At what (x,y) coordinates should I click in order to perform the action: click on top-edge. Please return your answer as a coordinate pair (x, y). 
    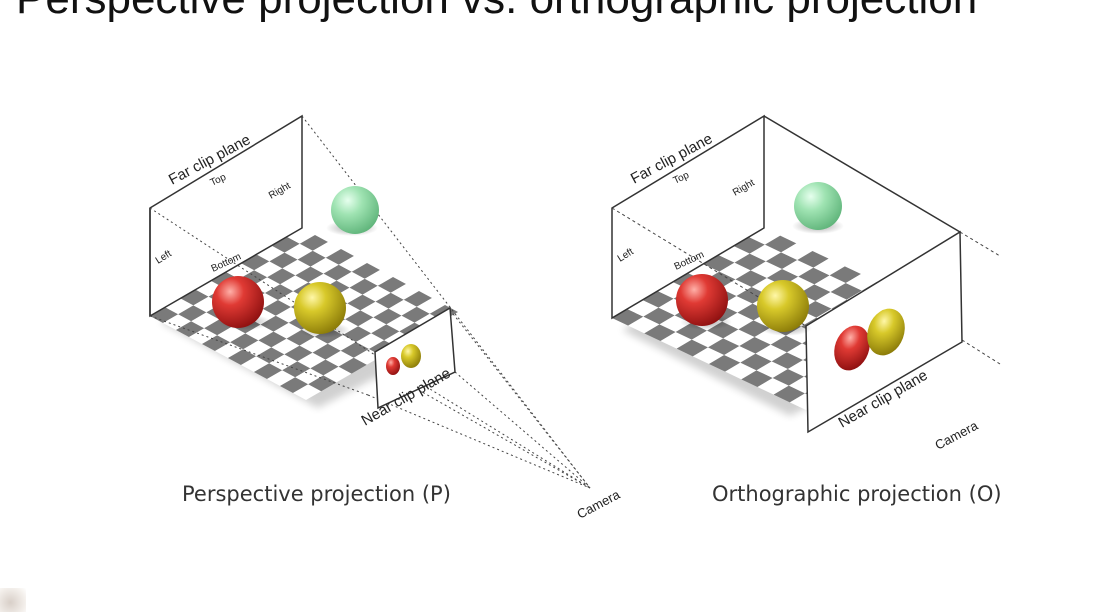
    Looking at the image, I should click on (862, 174).